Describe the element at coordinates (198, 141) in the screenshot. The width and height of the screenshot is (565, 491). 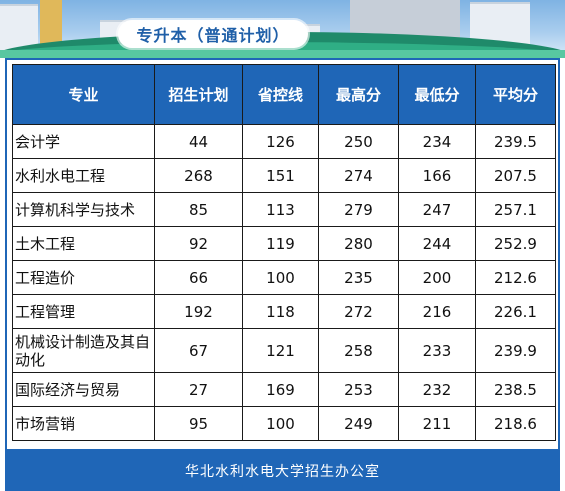
I see `cell-plan: 44` at that location.